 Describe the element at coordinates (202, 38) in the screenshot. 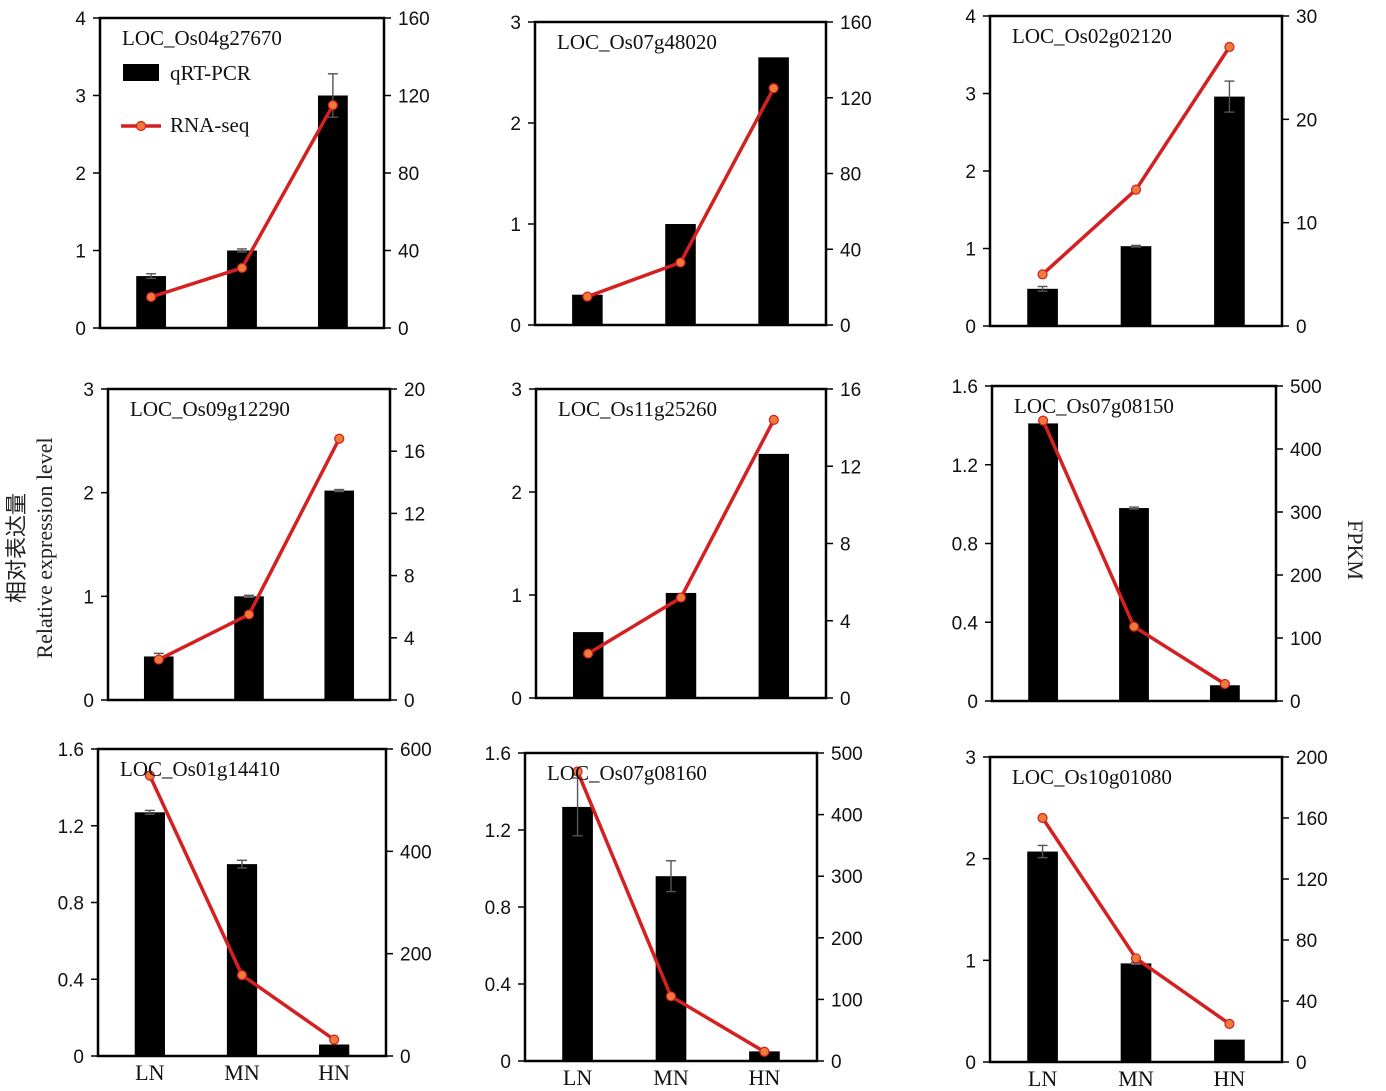

I see `panel-title: LOC_Os04g27670` at that location.